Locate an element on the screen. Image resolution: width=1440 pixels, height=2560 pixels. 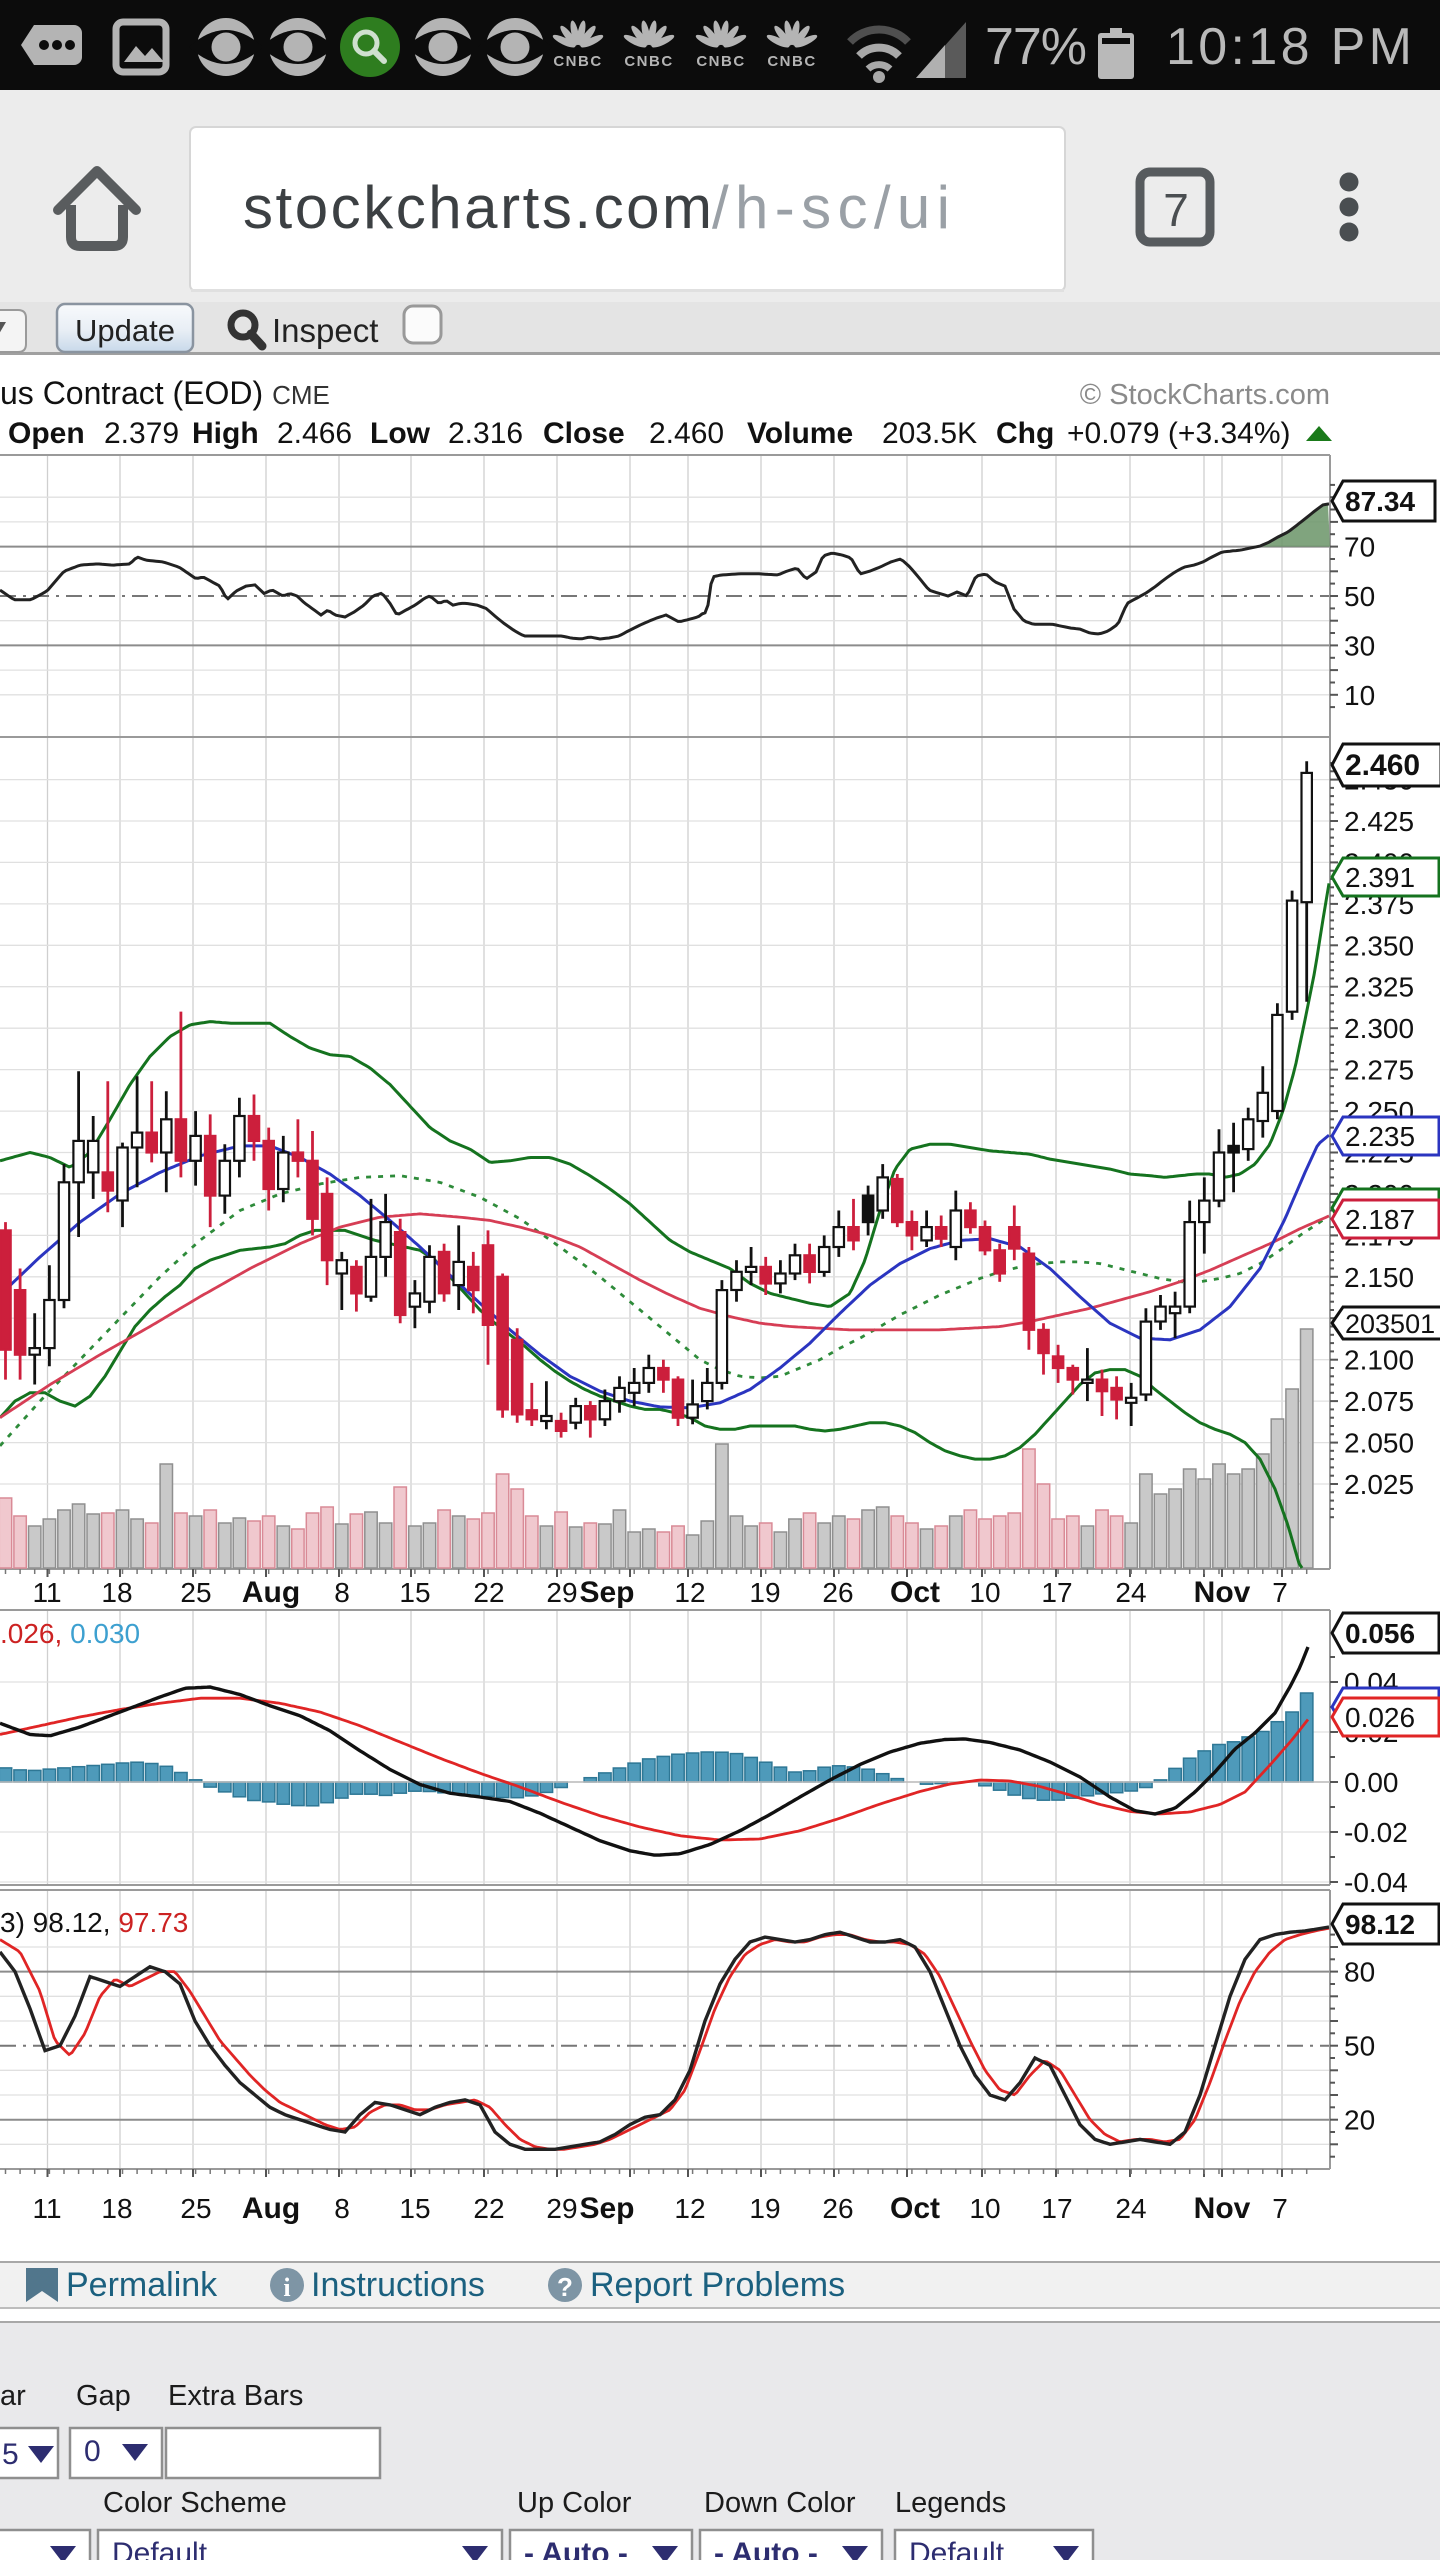
svg-text: High is located at coordinates (225, 433).